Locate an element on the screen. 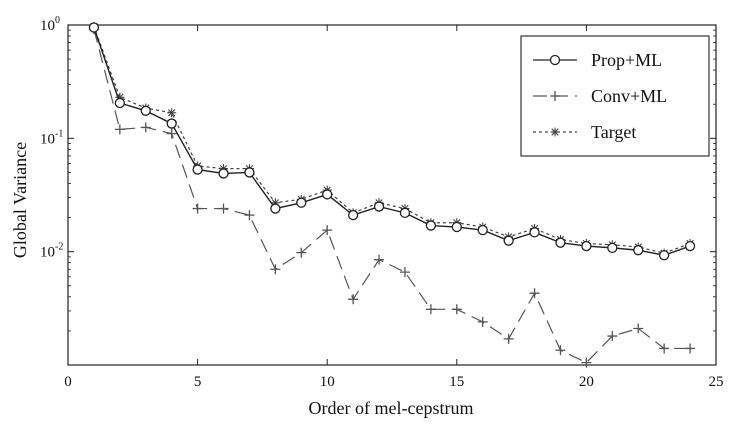 This screenshot has width=742, height=428. legend: Prop+ML Conv+ML Target is located at coordinates (615, 96).